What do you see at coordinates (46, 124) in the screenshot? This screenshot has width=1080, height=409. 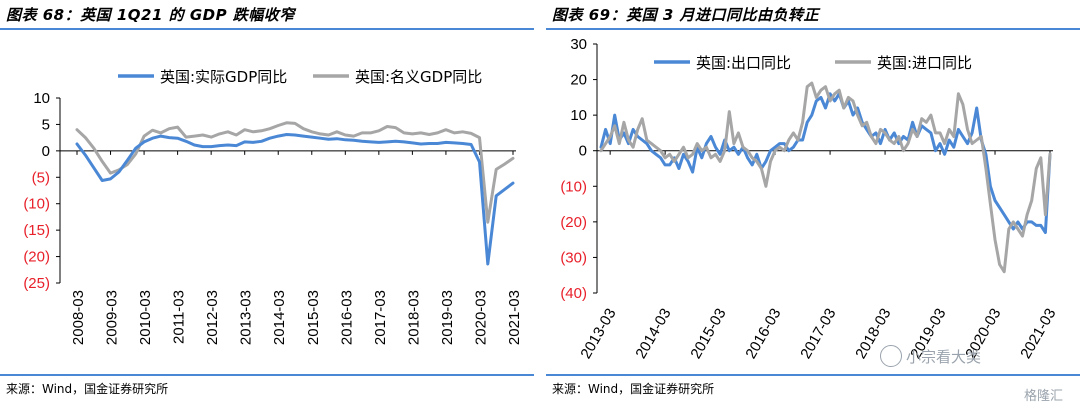 I see `y-tick-label: 5` at bounding box center [46, 124].